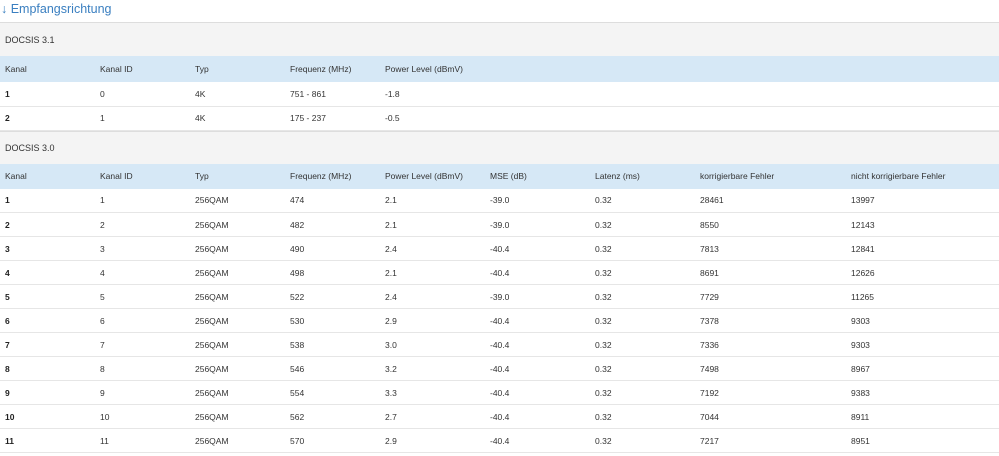 Image resolution: width=999 pixels, height=456 pixels. I want to click on downstream-heading: ↓ Empfangsrichtung, so click(56, 9).